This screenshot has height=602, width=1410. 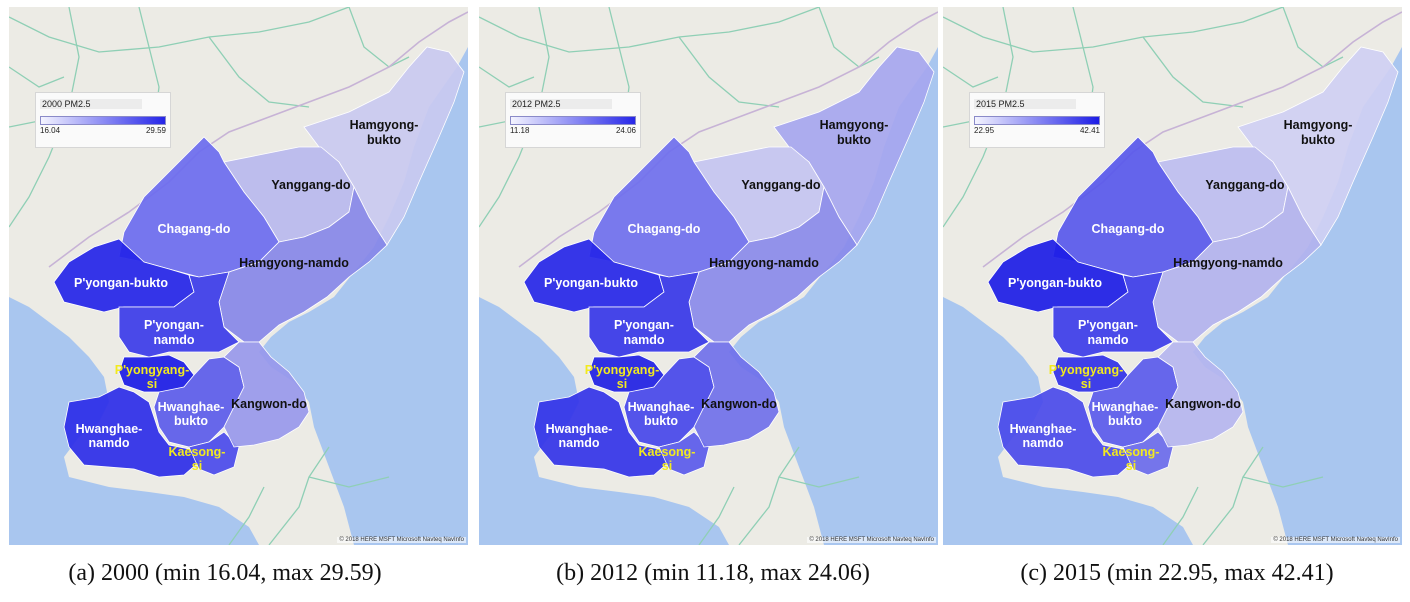 What do you see at coordinates (1177, 573) in the screenshot?
I see `caption-2015: (c) 2015 (min 22.95, max 42.41)` at bounding box center [1177, 573].